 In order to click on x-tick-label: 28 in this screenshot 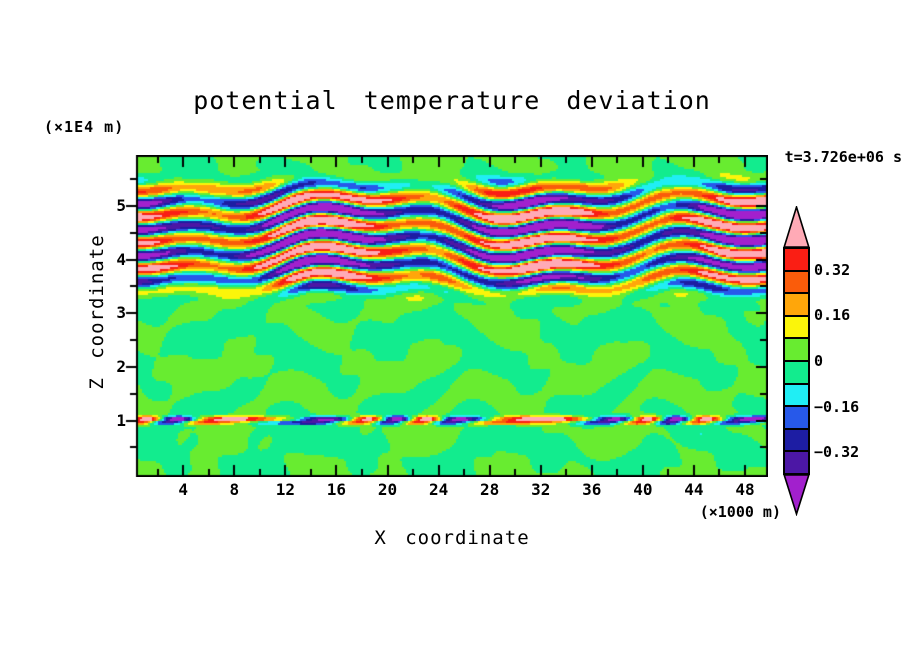, I will do `click(490, 489)`.